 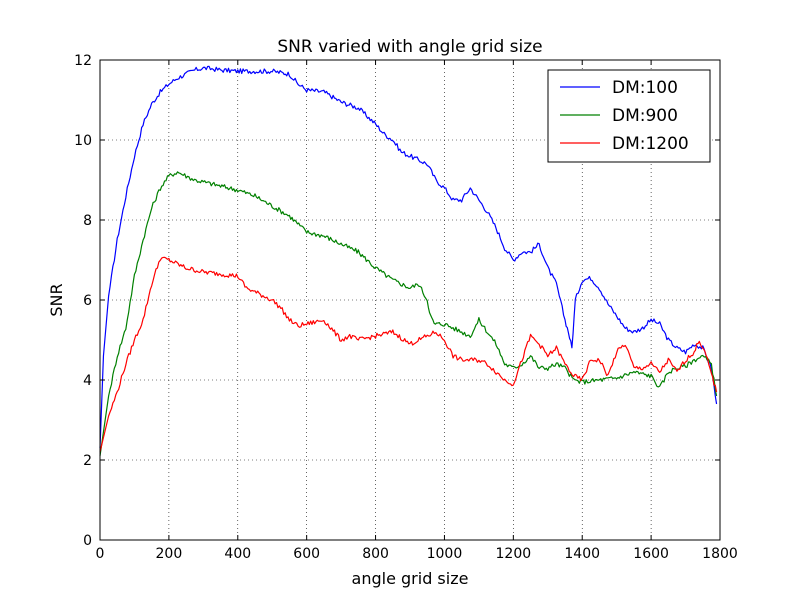 I want to click on x-tick-label: 1400, so click(x=582, y=554).